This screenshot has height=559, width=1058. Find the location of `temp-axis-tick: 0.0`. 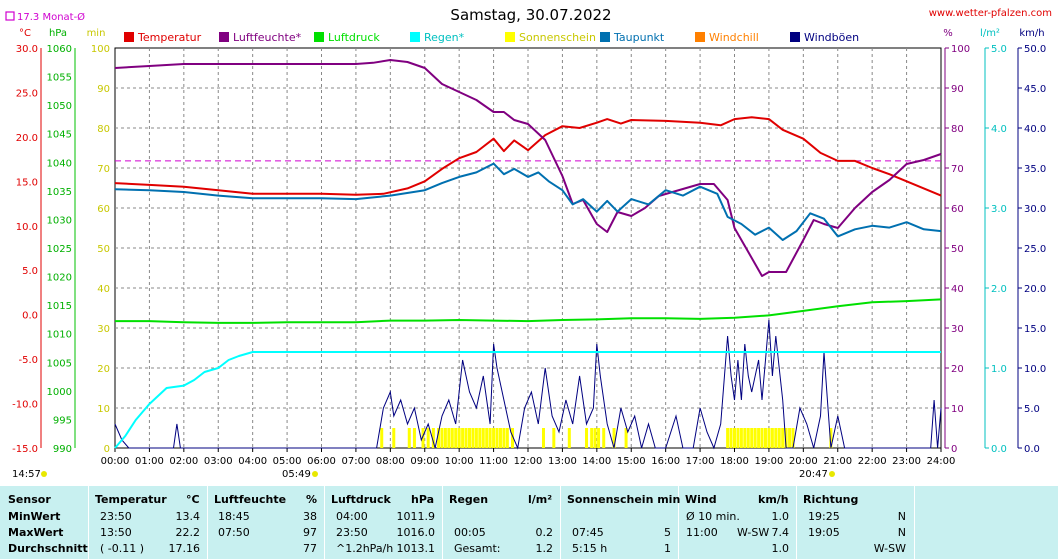

temp-axis-tick: 0.0 is located at coordinates (30, 316).